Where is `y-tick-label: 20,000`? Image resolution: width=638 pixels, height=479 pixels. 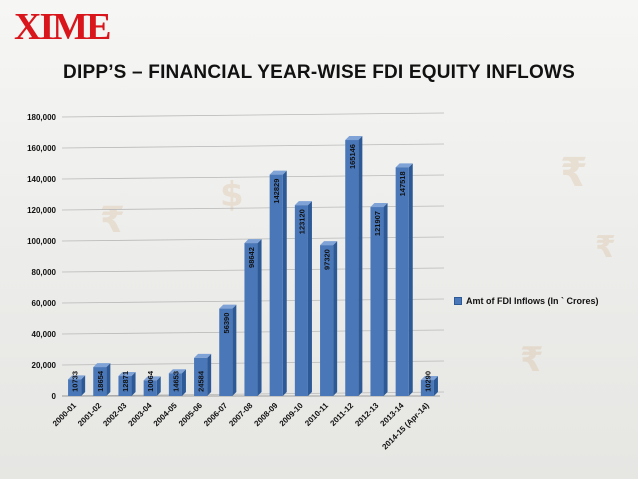
y-tick-label: 20,000 is located at coordinates (44, 365).